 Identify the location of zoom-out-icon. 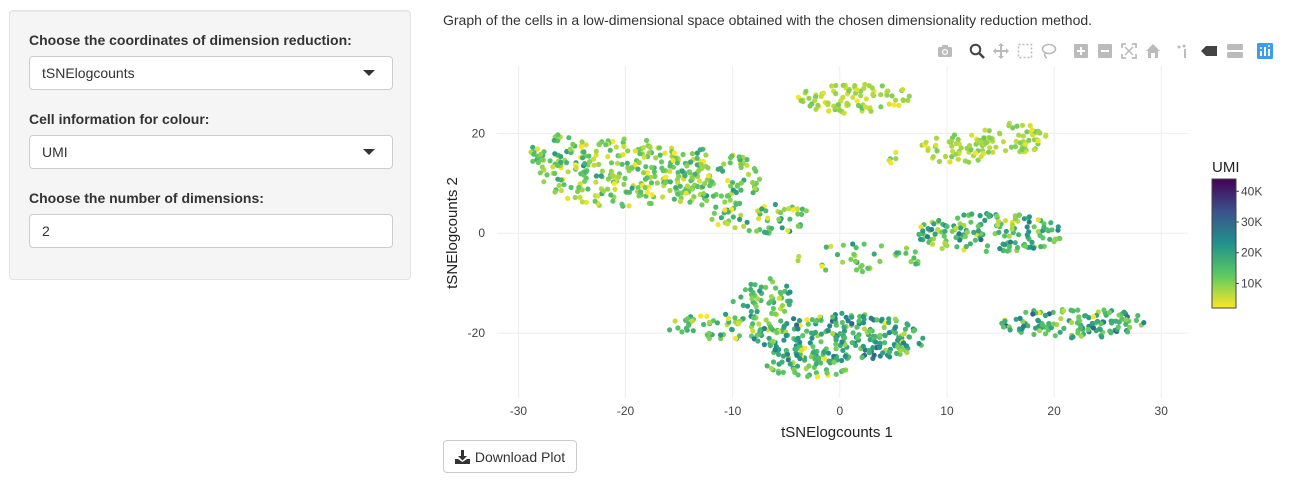
(1105, 51).